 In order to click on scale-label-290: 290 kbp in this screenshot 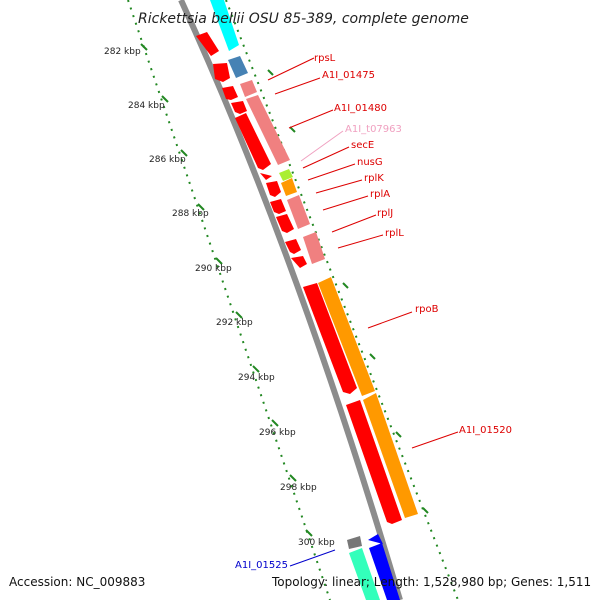, I will do `click(213, 269)`.